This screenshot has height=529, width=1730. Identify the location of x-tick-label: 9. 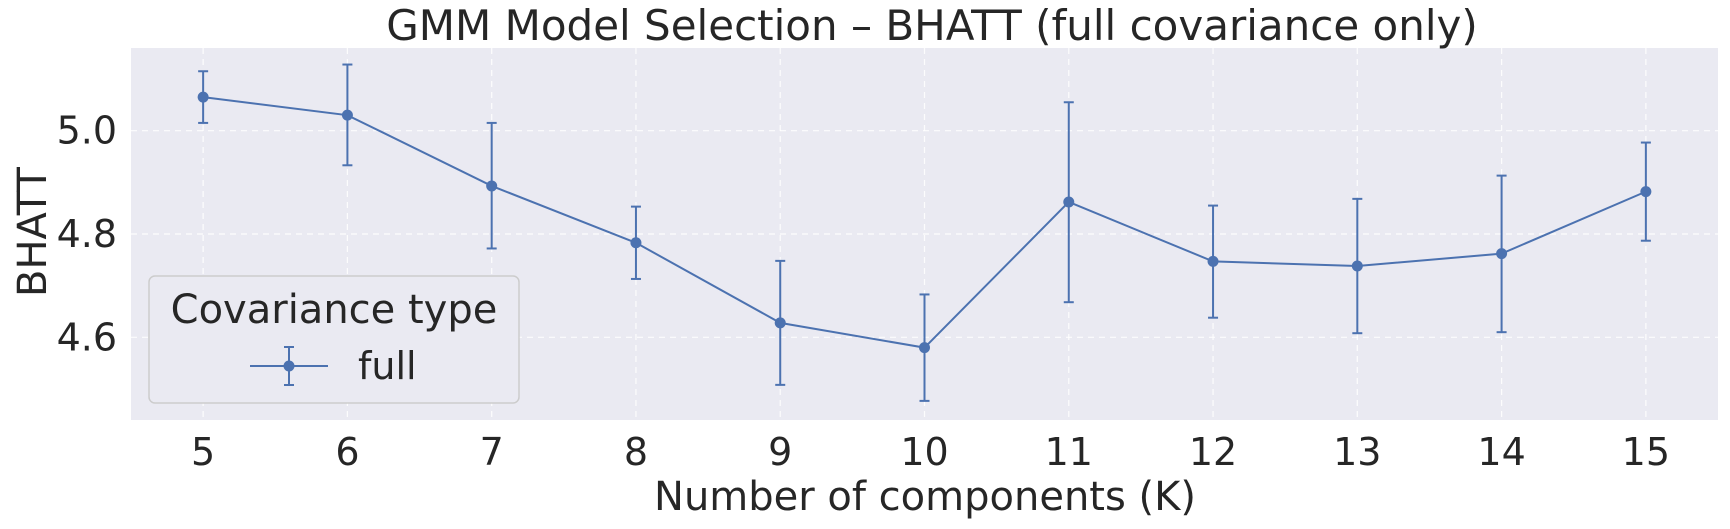
(780, 452).